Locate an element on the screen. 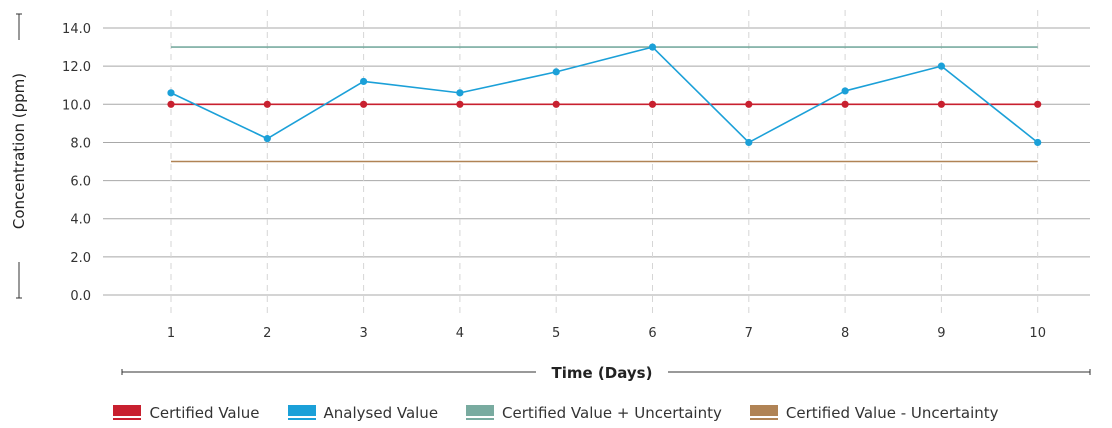  y-tick-label: 14.0 is located at coordinates (76, 29).